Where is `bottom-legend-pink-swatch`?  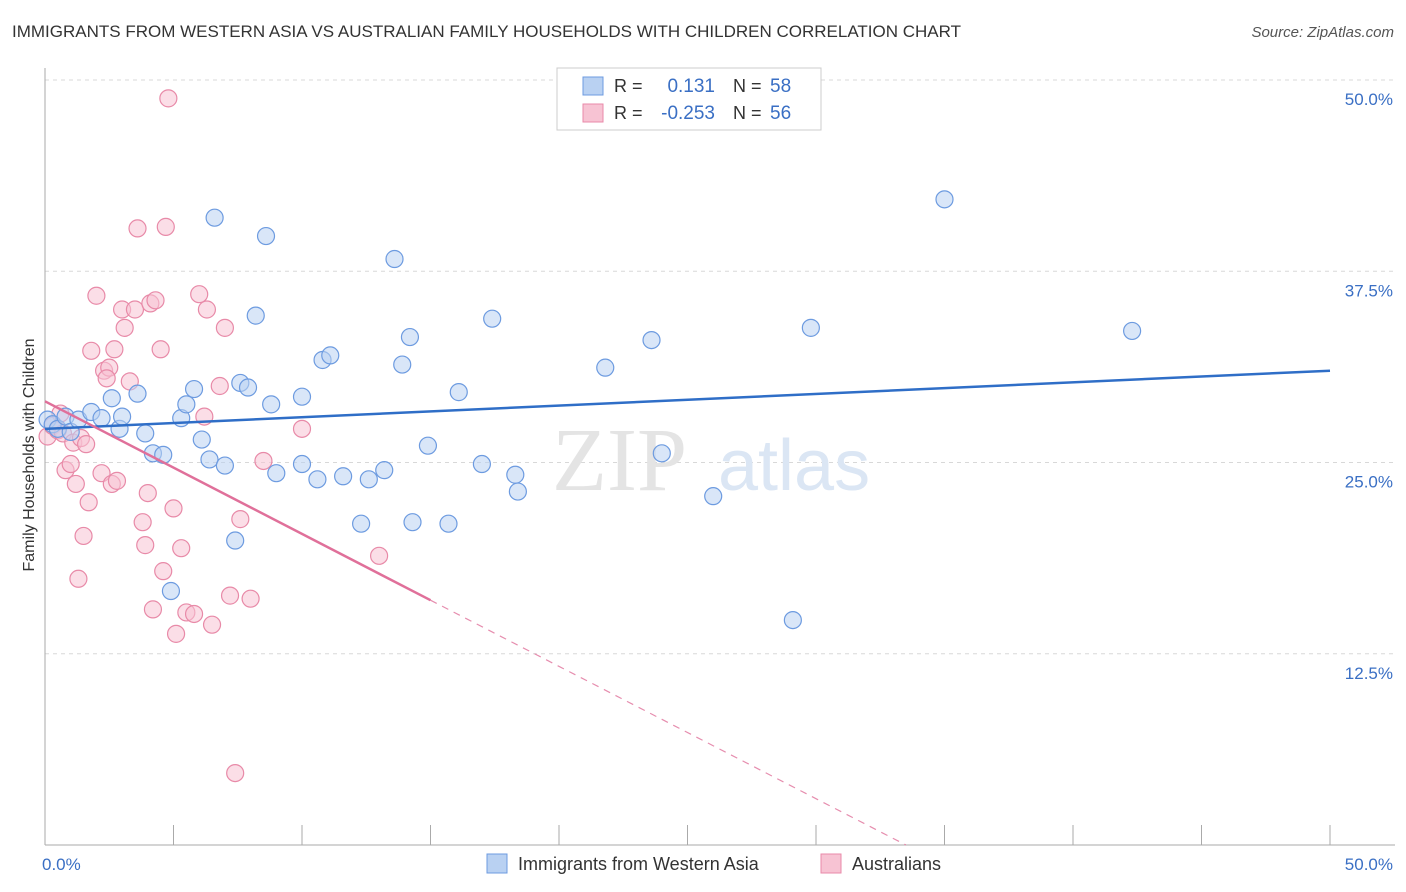
bottom-legend-pink-swatch is located at coordinates (831, 863).